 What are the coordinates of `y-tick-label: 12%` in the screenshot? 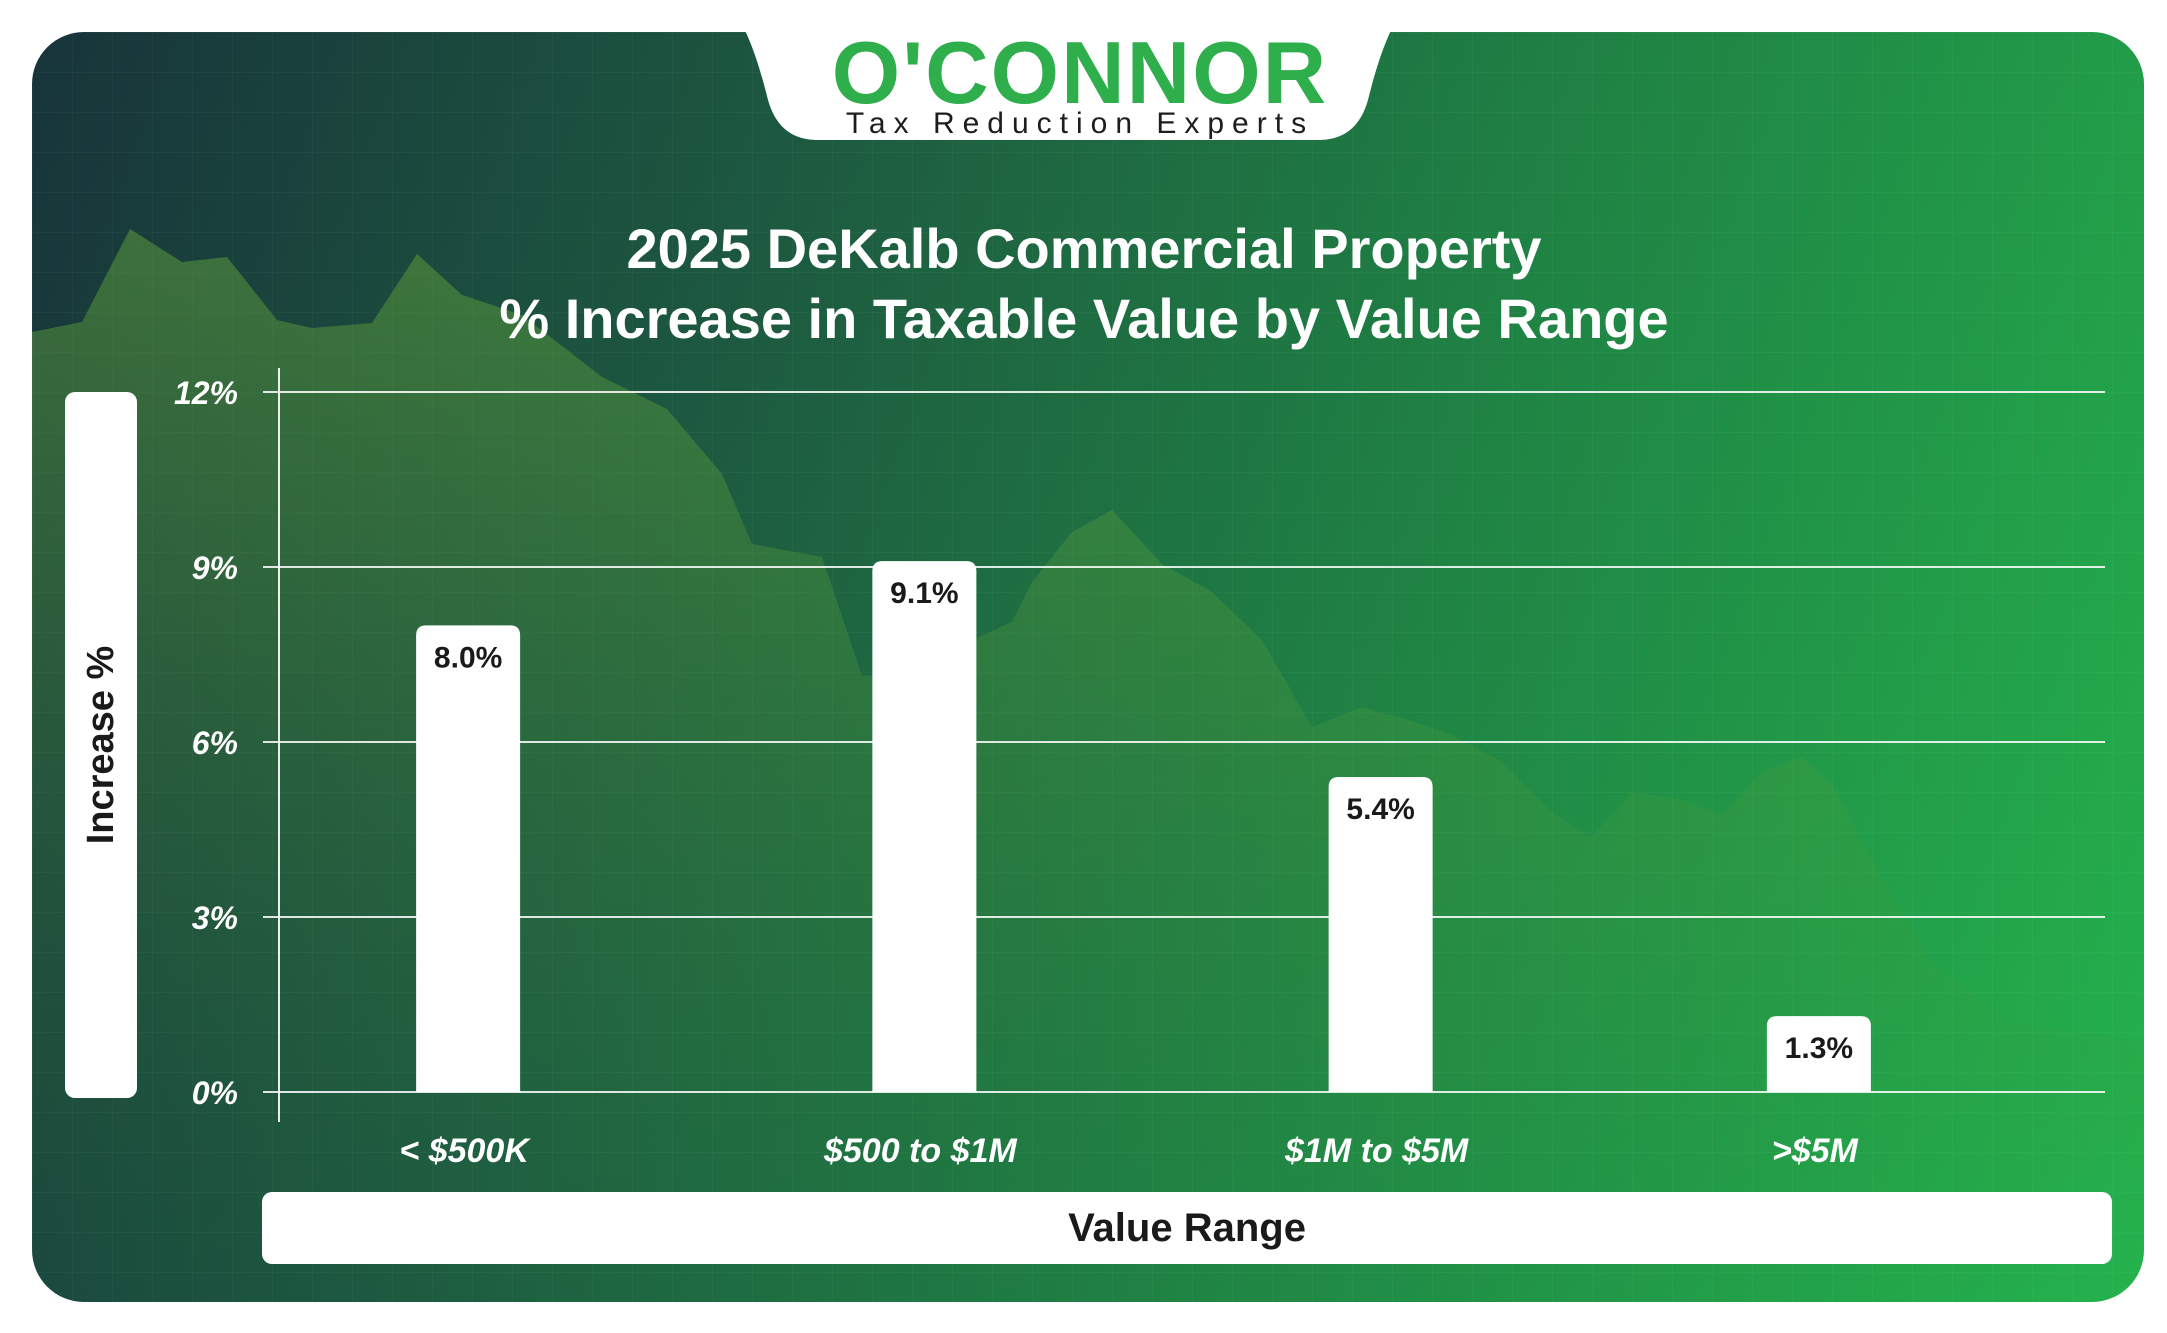 It's located at (206, 393).